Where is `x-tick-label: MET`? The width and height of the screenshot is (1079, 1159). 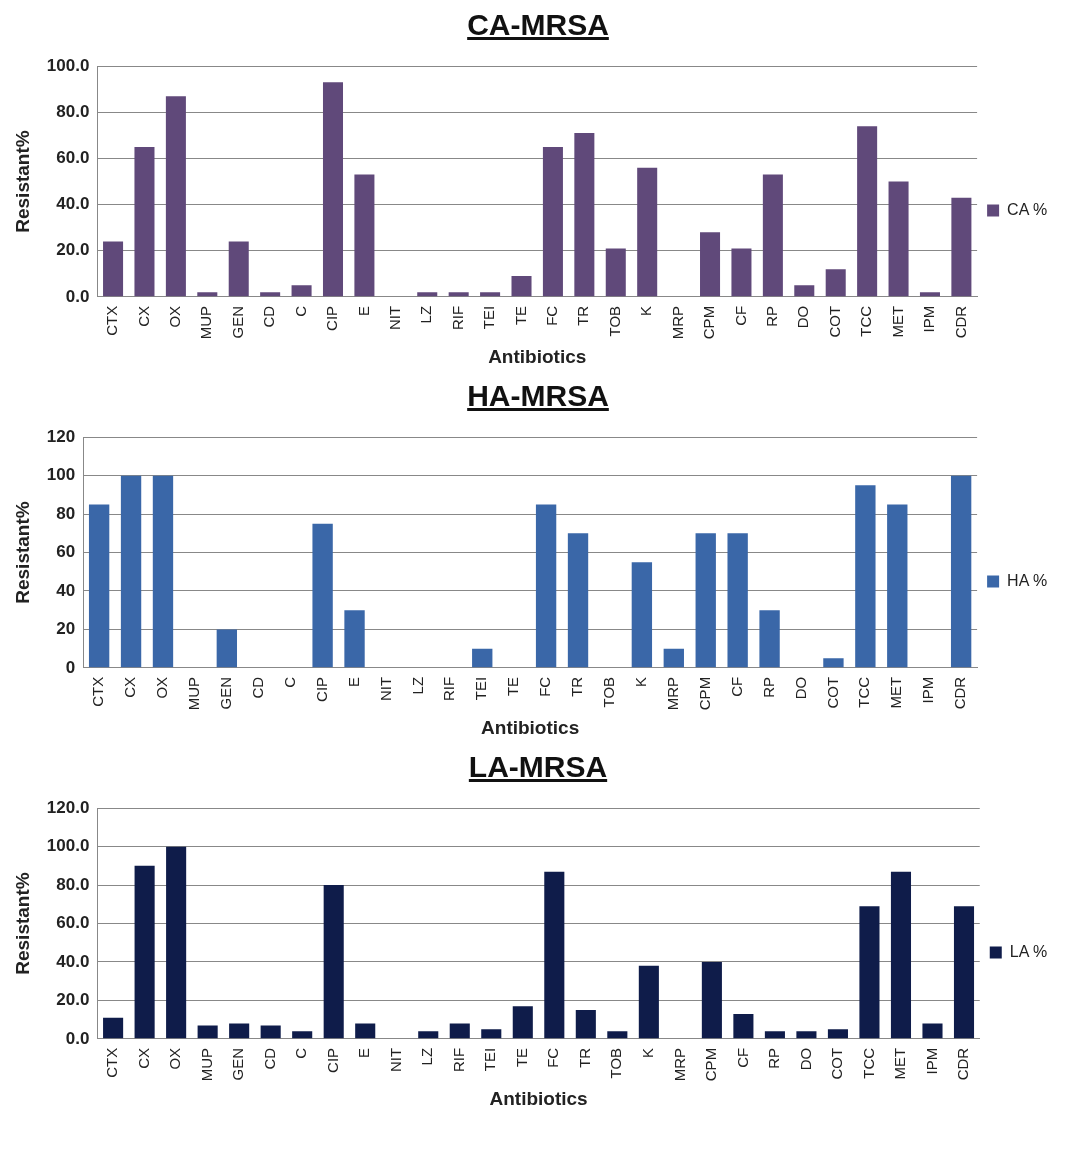
x-tick-label: MET is located at coordinates (896, 692).